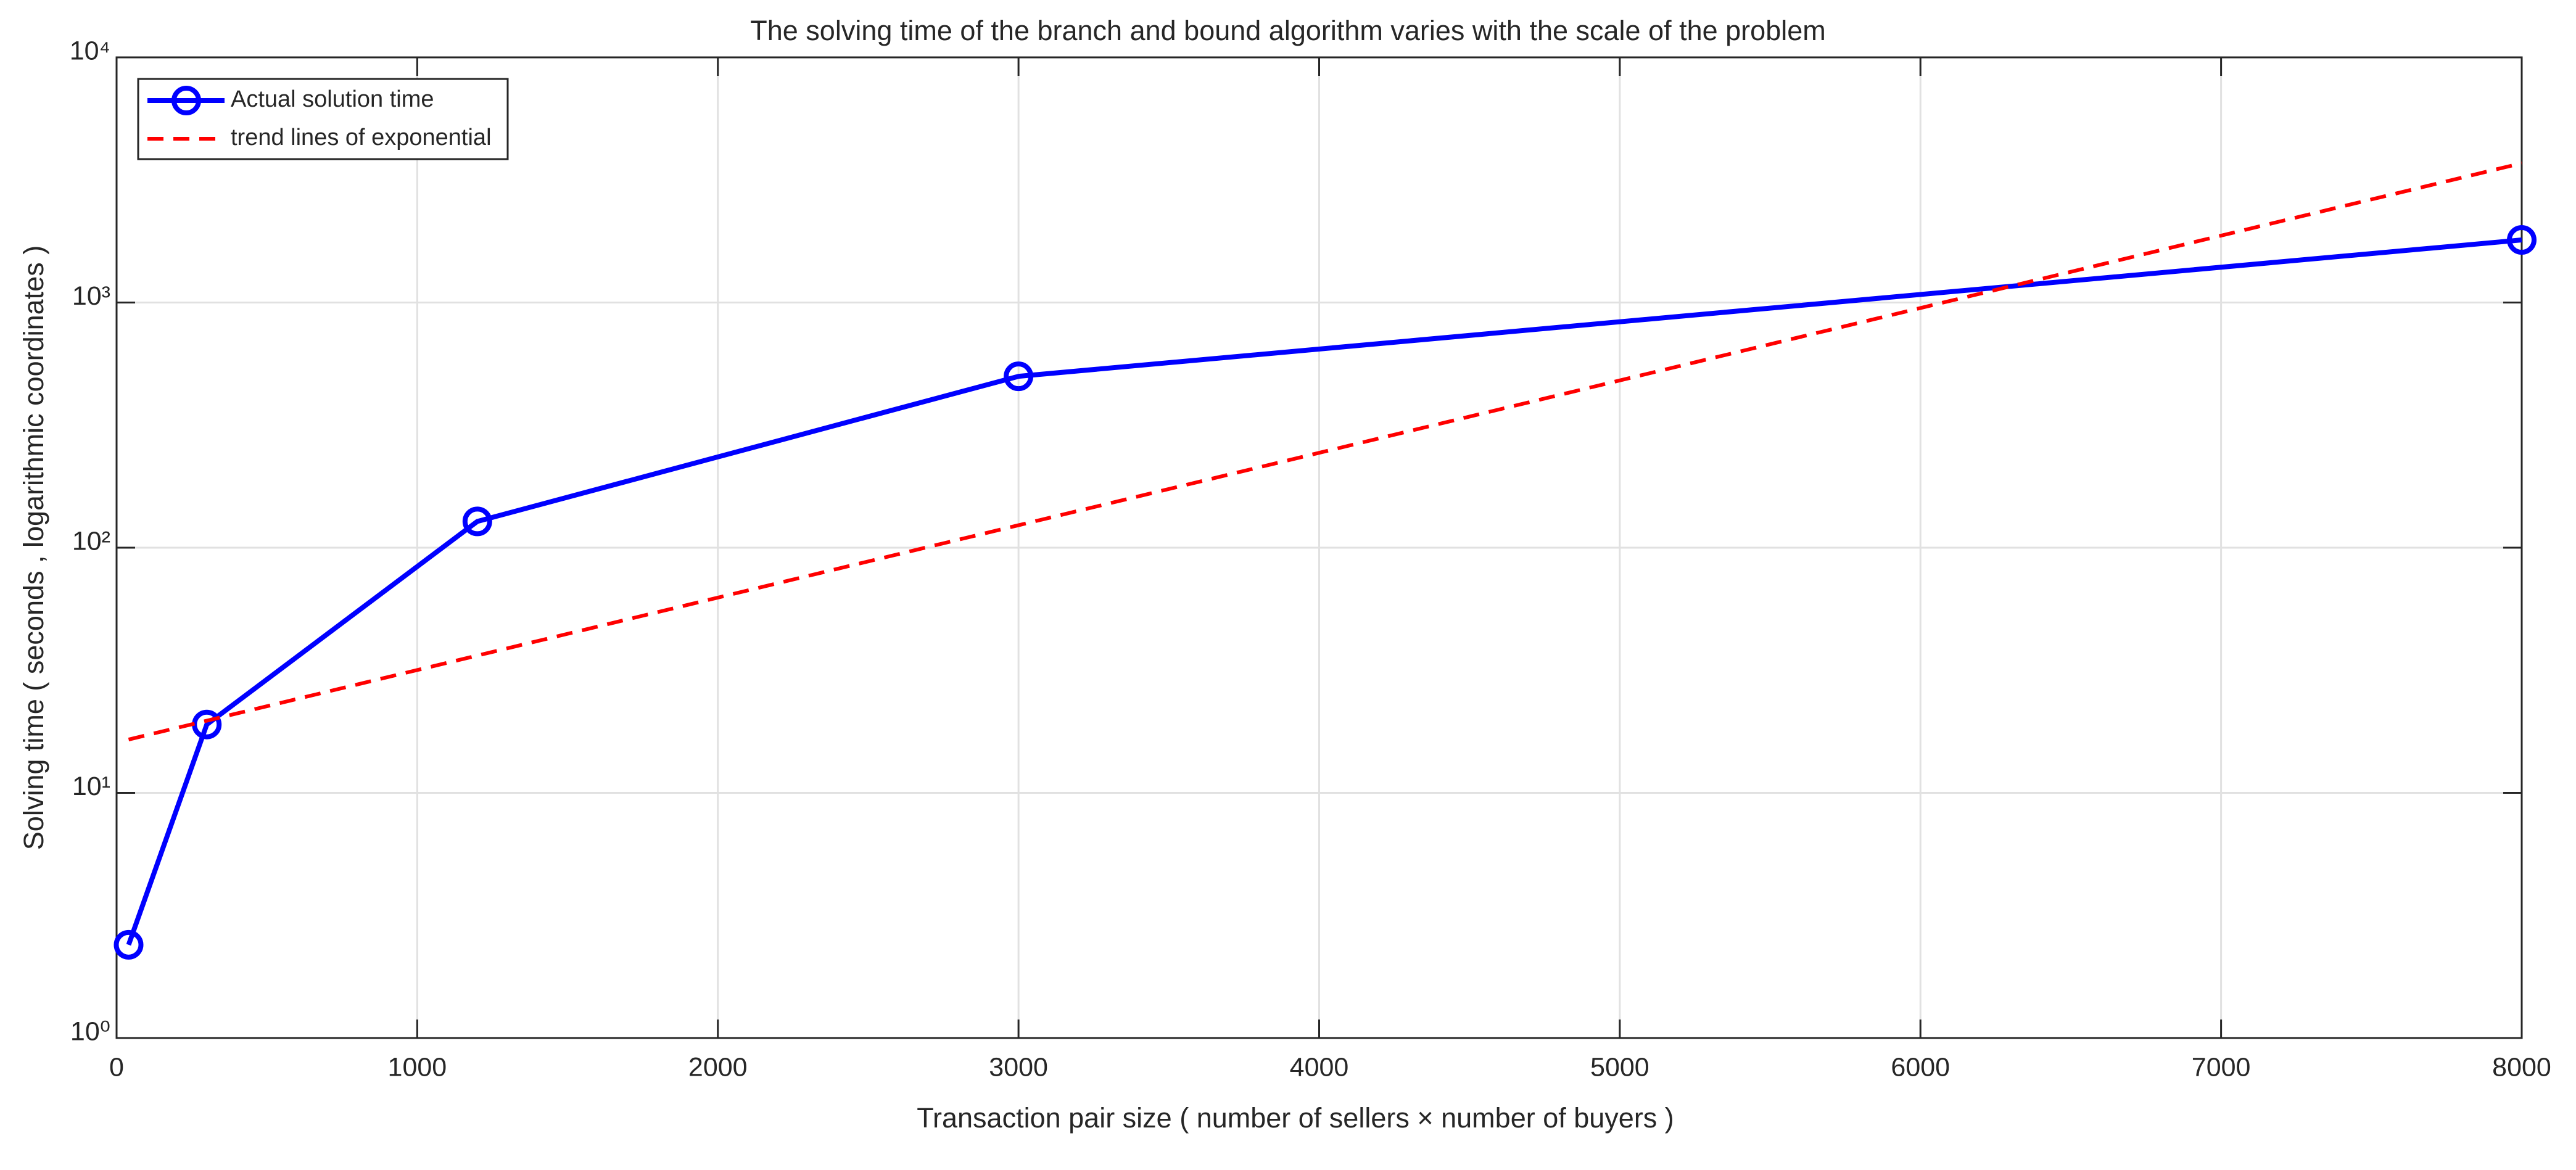 The height and width of the screenshot is (1170, 2576). What do you see at coordinates (1619, 1067) in the screenshot?
I see `x-tick-label: 5000` at bounding box center [1619, 1067].